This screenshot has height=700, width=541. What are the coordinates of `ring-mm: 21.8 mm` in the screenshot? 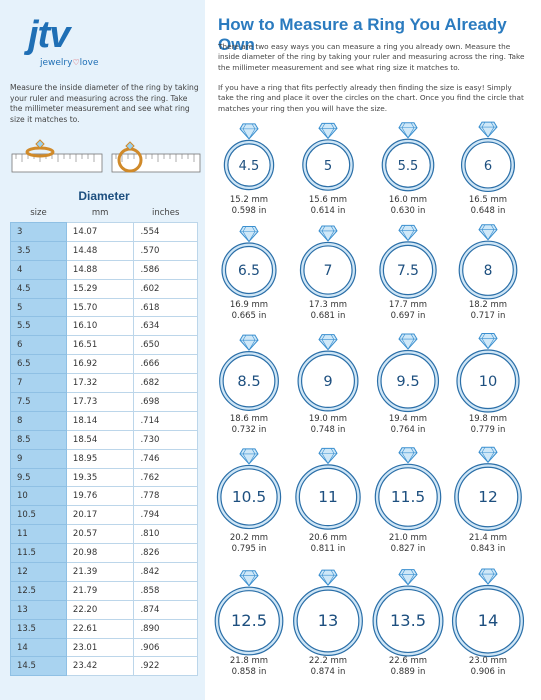 It's located at (249, 661).